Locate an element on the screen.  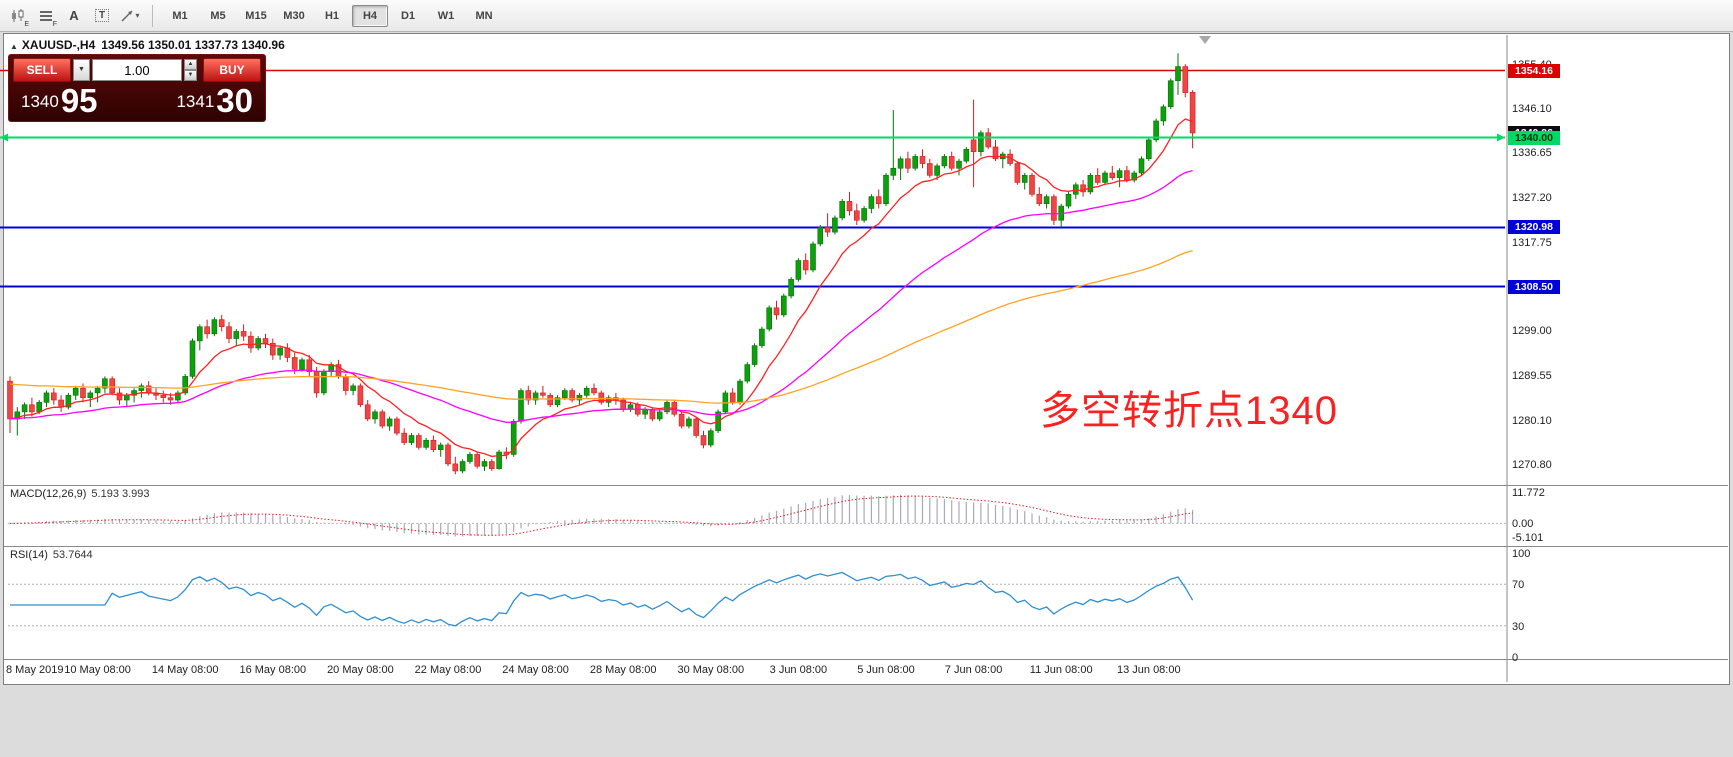
trade-controls-row: SELL ▼ ▲ ▼ BUY is located at coordinates (137, 70).